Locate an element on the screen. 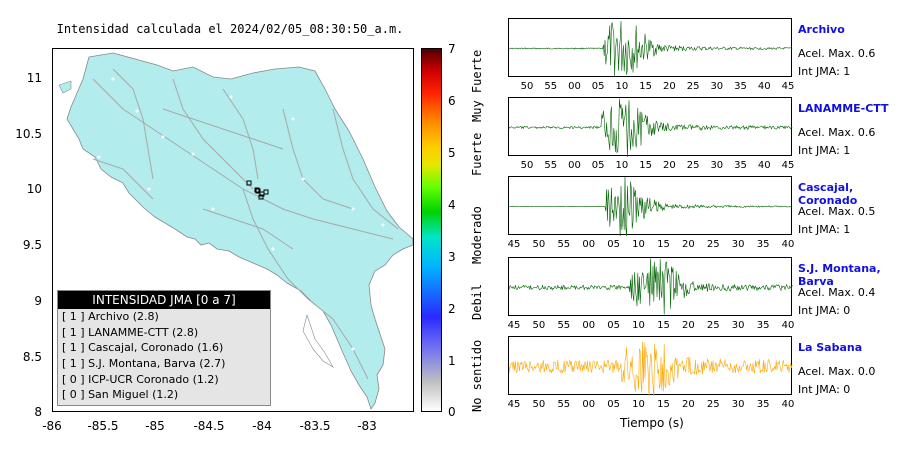  colorbar-tick: 4 is located at coordinates (452, 205).